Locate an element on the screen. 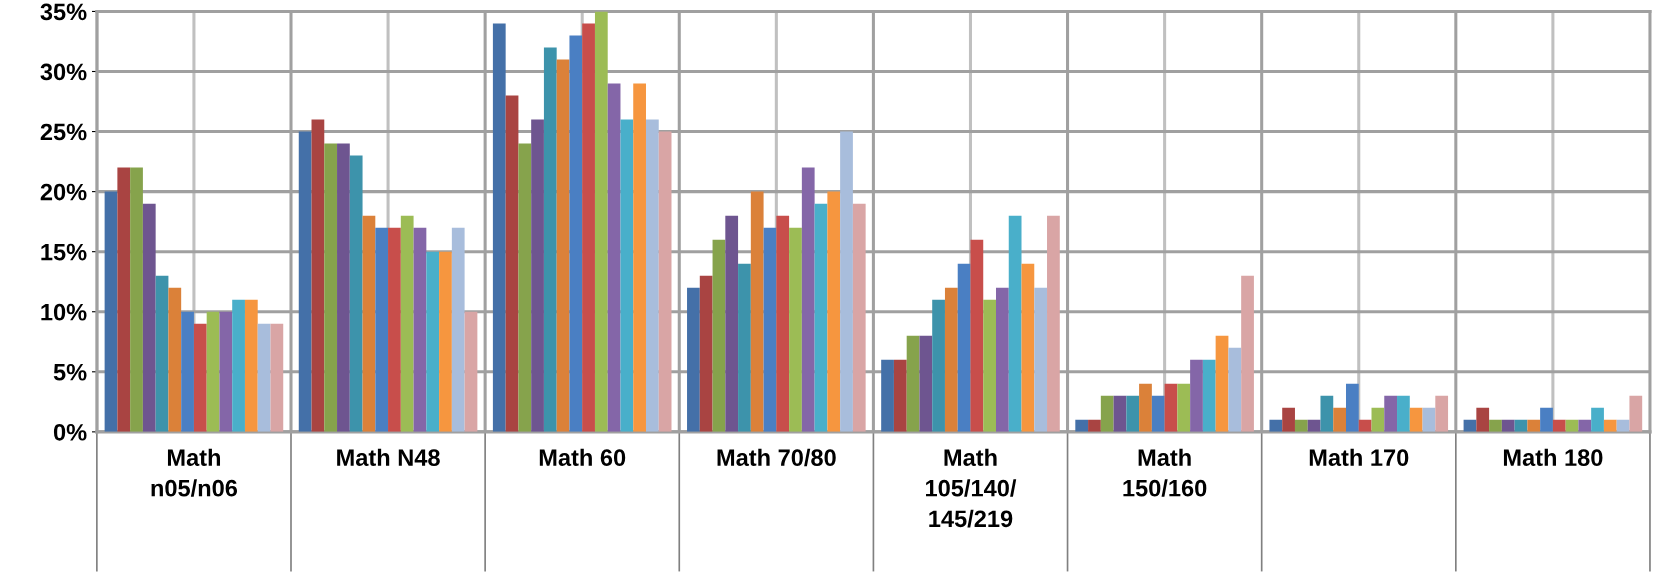 Image resolution: width=1670 pixels, height=572 pixels. y-tick-label: 30% is located at coordinates (63, 72).